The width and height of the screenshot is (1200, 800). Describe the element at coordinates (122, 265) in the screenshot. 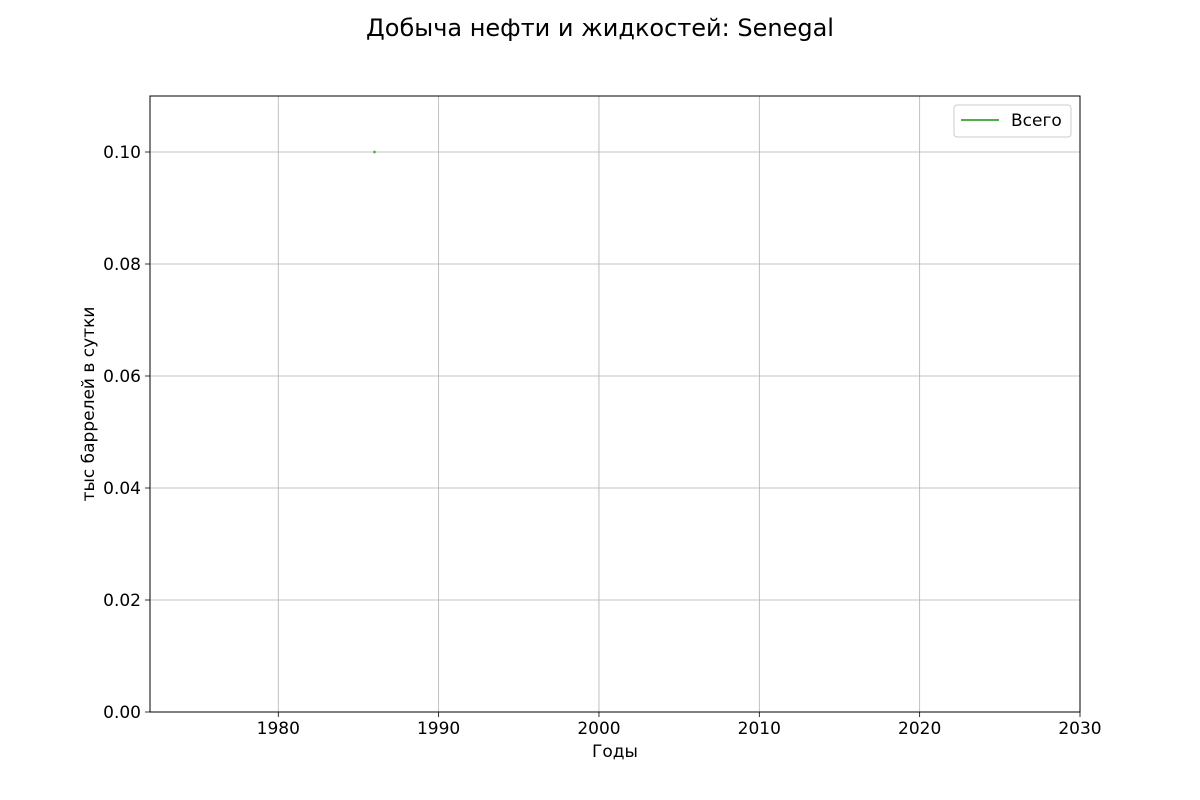

I see `y-tick-label: 0.08` at that location.